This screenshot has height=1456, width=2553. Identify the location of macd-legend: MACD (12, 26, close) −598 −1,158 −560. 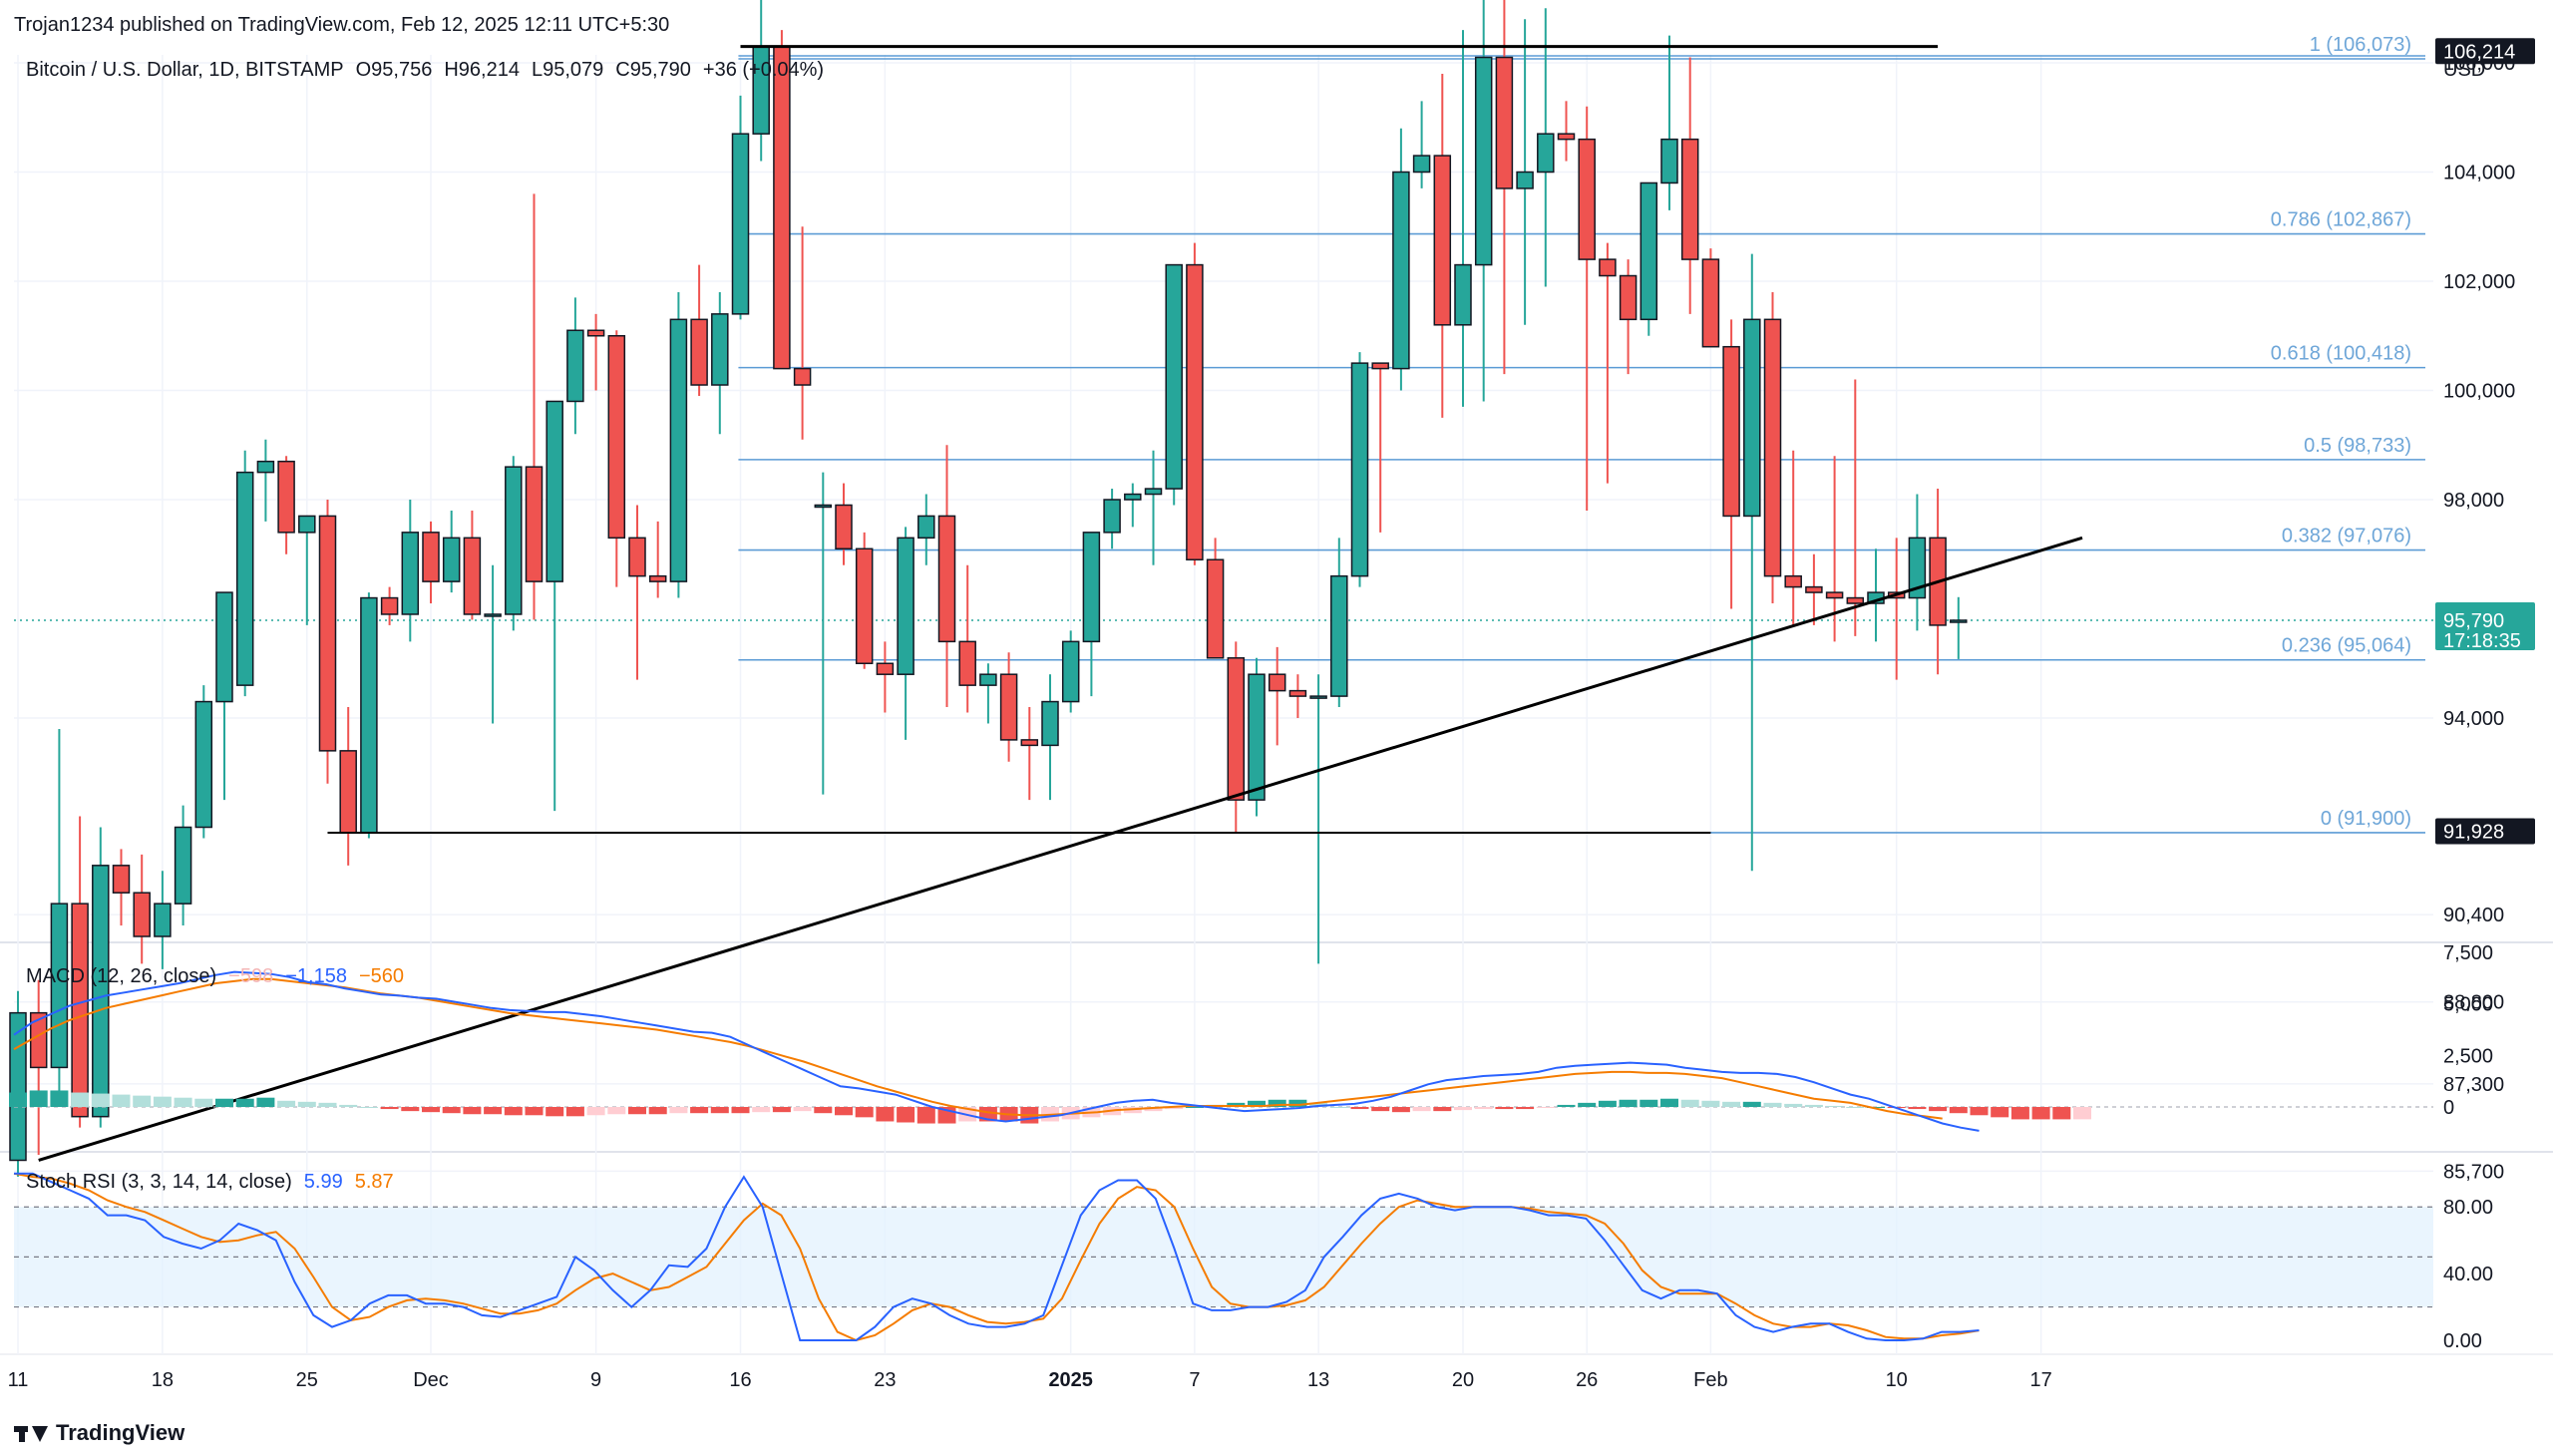
(215, 976).